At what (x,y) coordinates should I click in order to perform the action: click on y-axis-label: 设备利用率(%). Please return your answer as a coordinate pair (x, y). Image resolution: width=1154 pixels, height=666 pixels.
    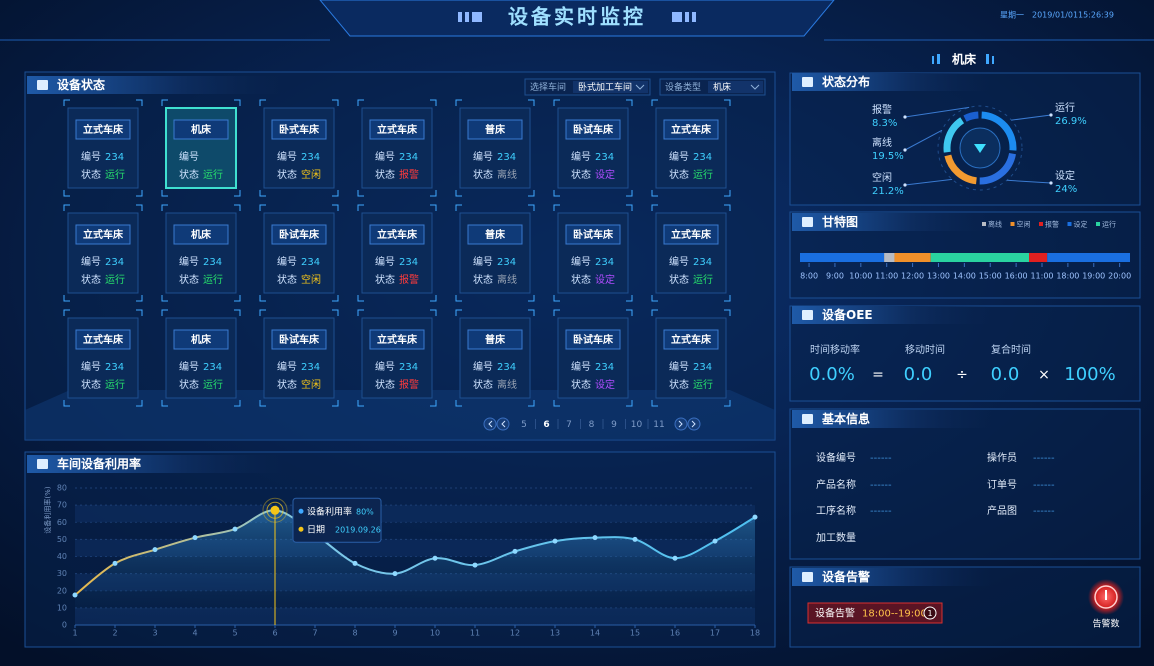
    Looking at the image, I should click on (47, 509).